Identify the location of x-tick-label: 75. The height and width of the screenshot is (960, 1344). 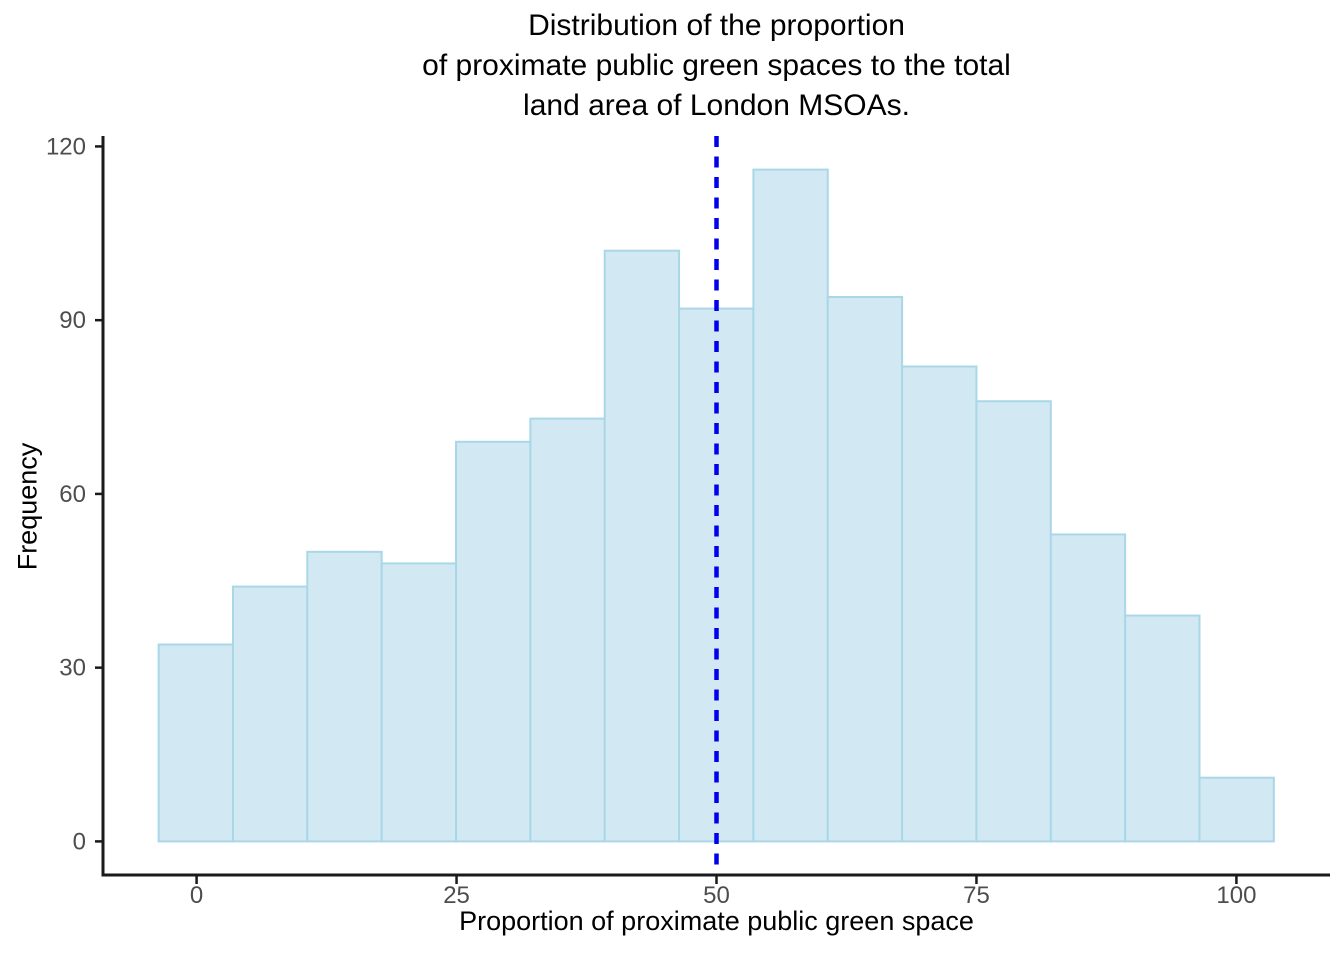
(976, 895).